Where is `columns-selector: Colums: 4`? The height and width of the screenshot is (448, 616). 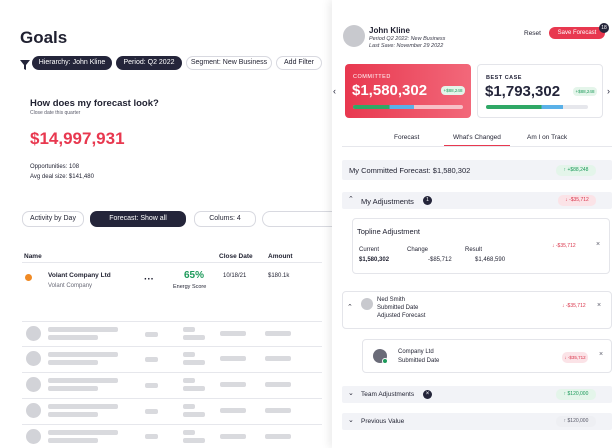 columns-selector: Colums: 4 is located at coordinates (225, 219).